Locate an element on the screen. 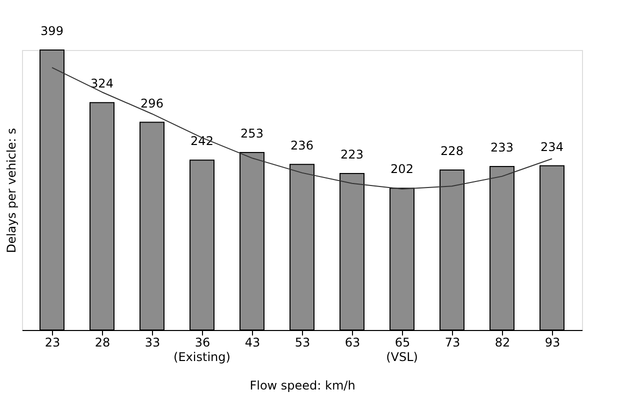 This screenshot has width=620, height=420. x-tick-label: 73 is located at coordinates (452, 343).